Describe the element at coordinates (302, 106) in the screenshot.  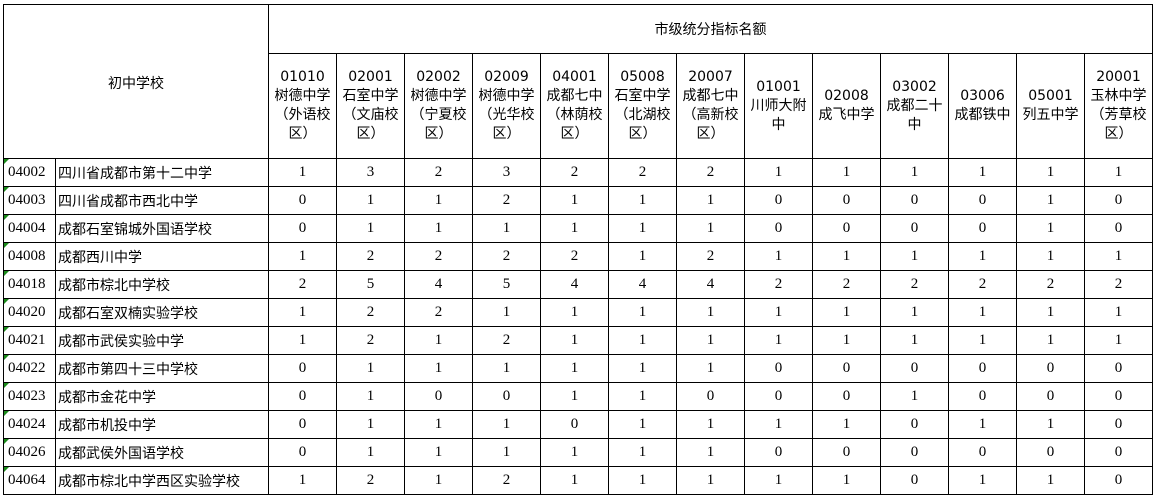
I see `column-header: 01010 树德中学（外语校区）` at that location.